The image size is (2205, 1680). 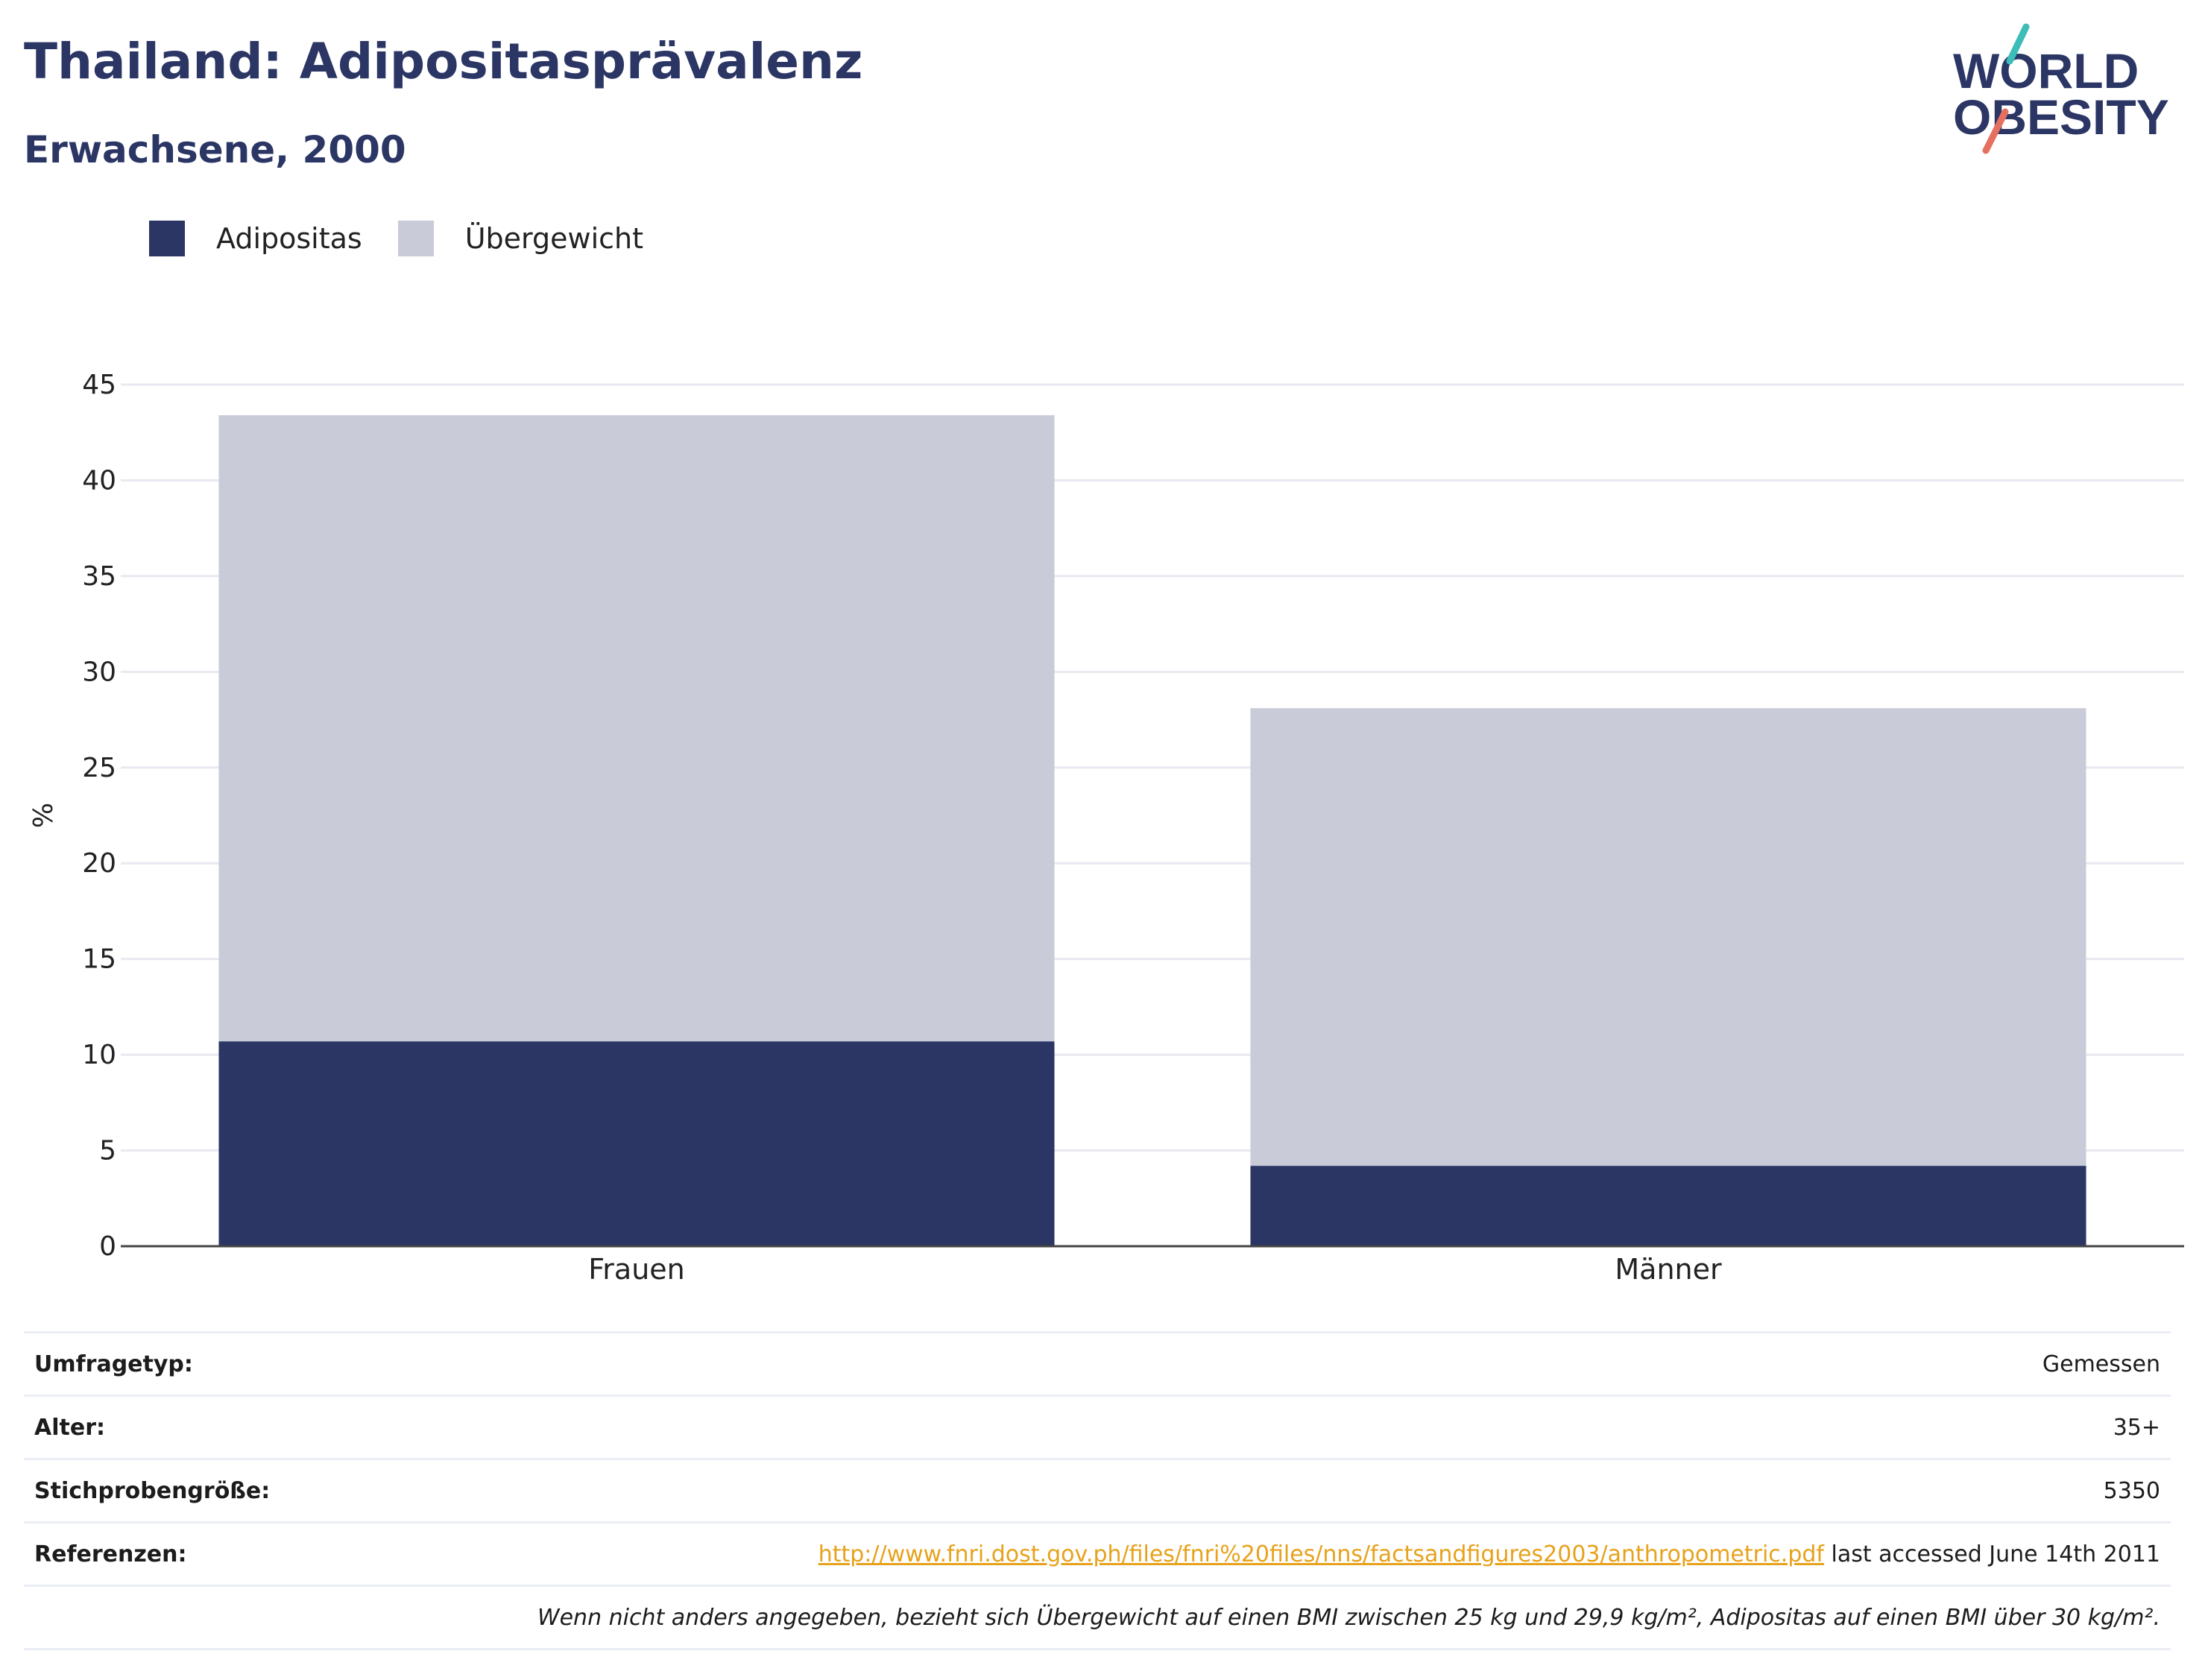 What do you see at coordinates (194, 1554) in the screenshot?
I see `references-label: Referenzen:` at bounding box center [194, 1554].